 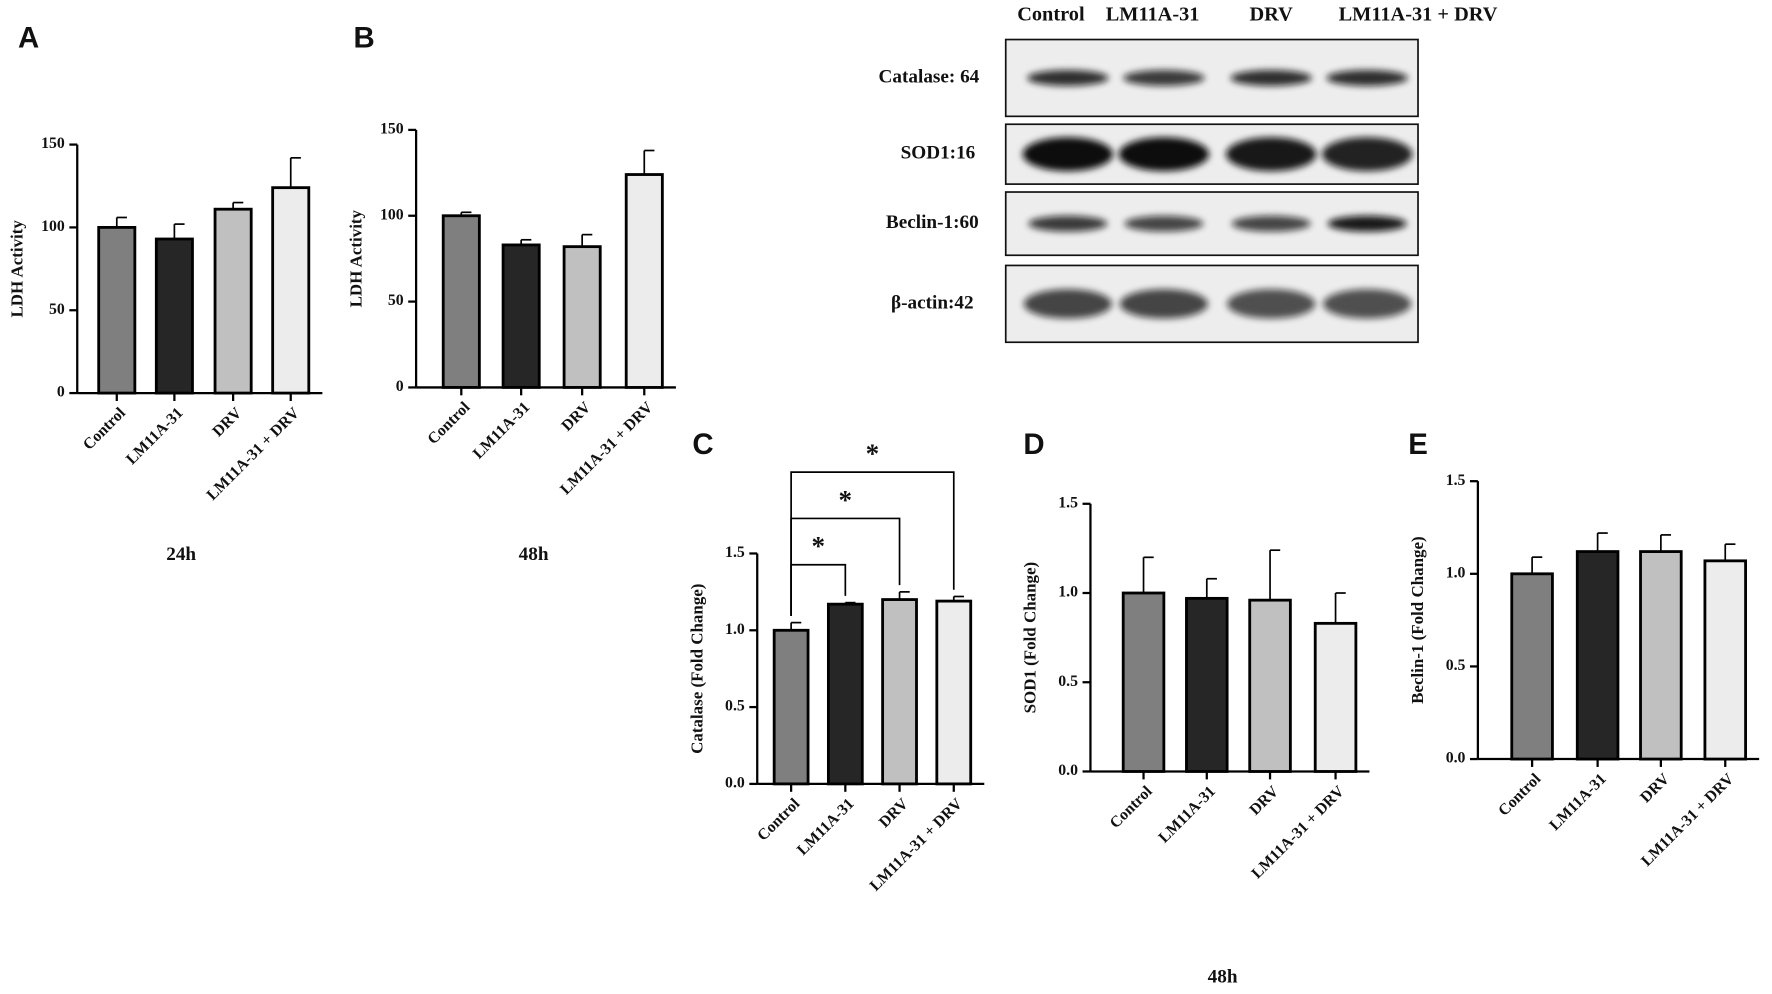 What do you see at coordinates (702, 444) in the screenshot?
I see `panel-label: C` at bounding box center [702, 444].